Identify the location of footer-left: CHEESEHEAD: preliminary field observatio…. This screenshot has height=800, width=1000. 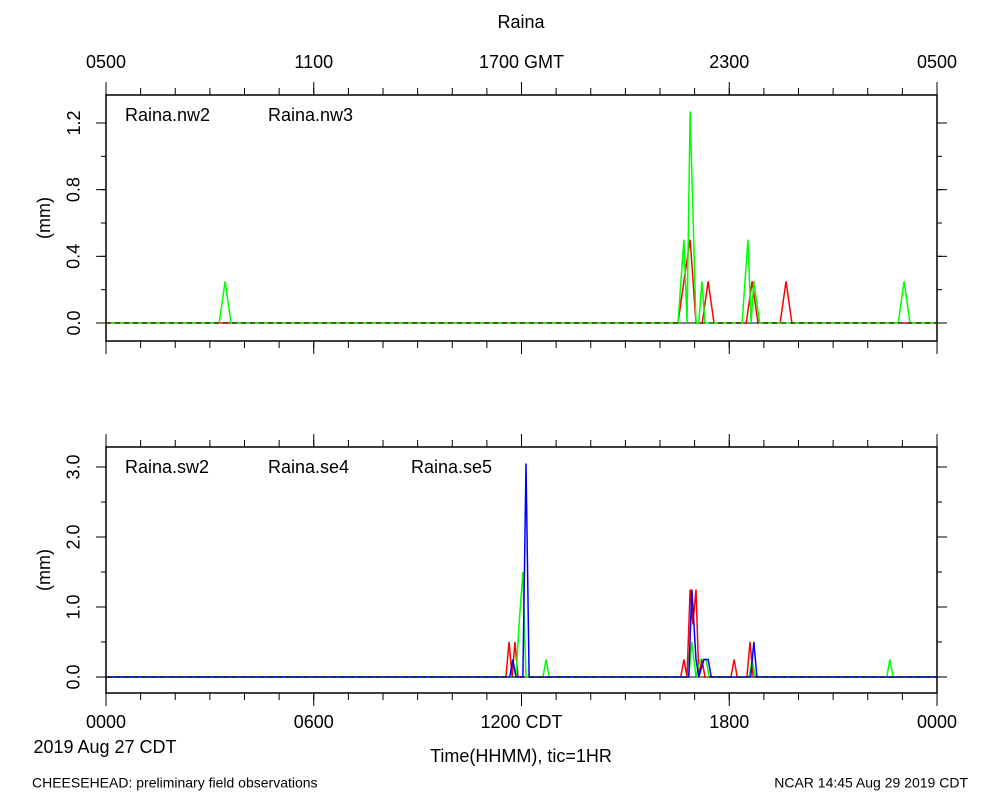
(175, 783).